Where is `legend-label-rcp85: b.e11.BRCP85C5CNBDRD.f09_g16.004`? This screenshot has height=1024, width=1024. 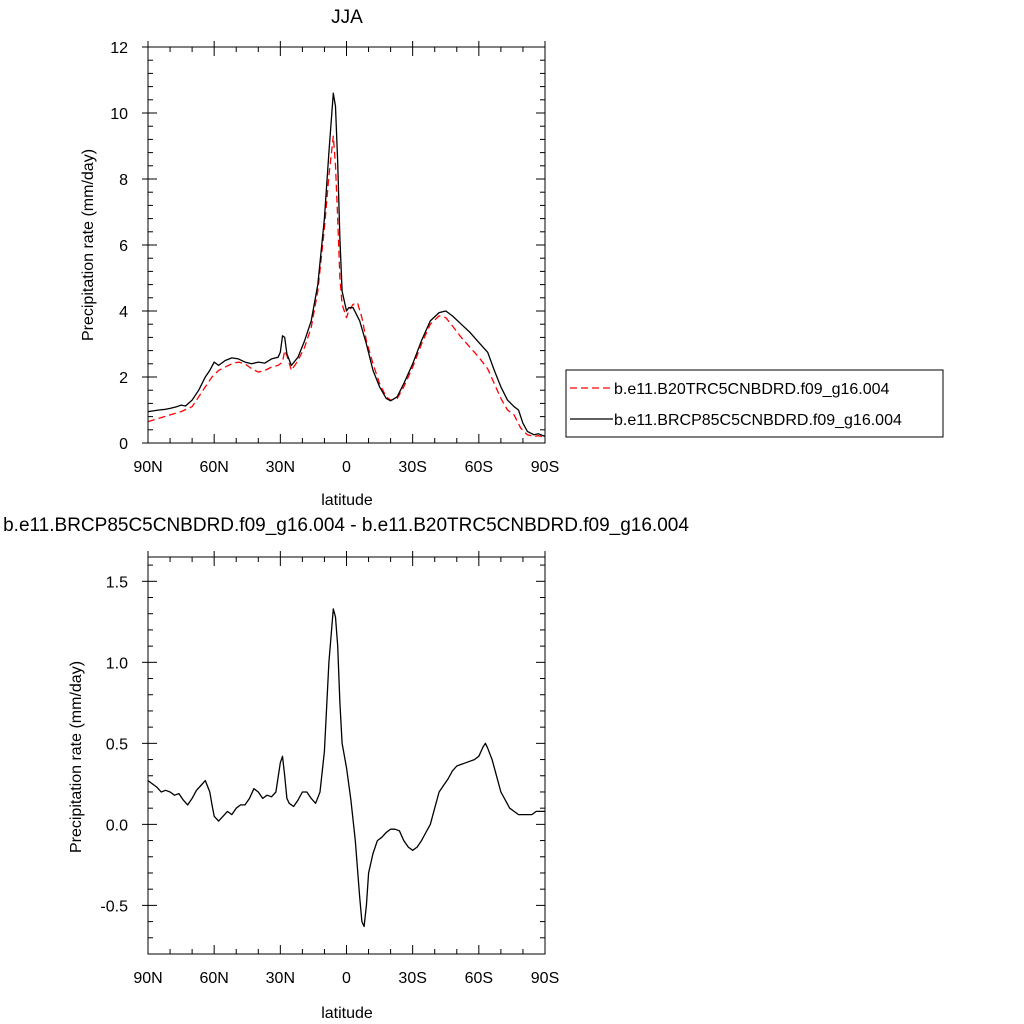
legend-label-rcp85: b.e11.BRCP85C5CNBDRD.f09_g16.004 is located at coordinates (758, 420).